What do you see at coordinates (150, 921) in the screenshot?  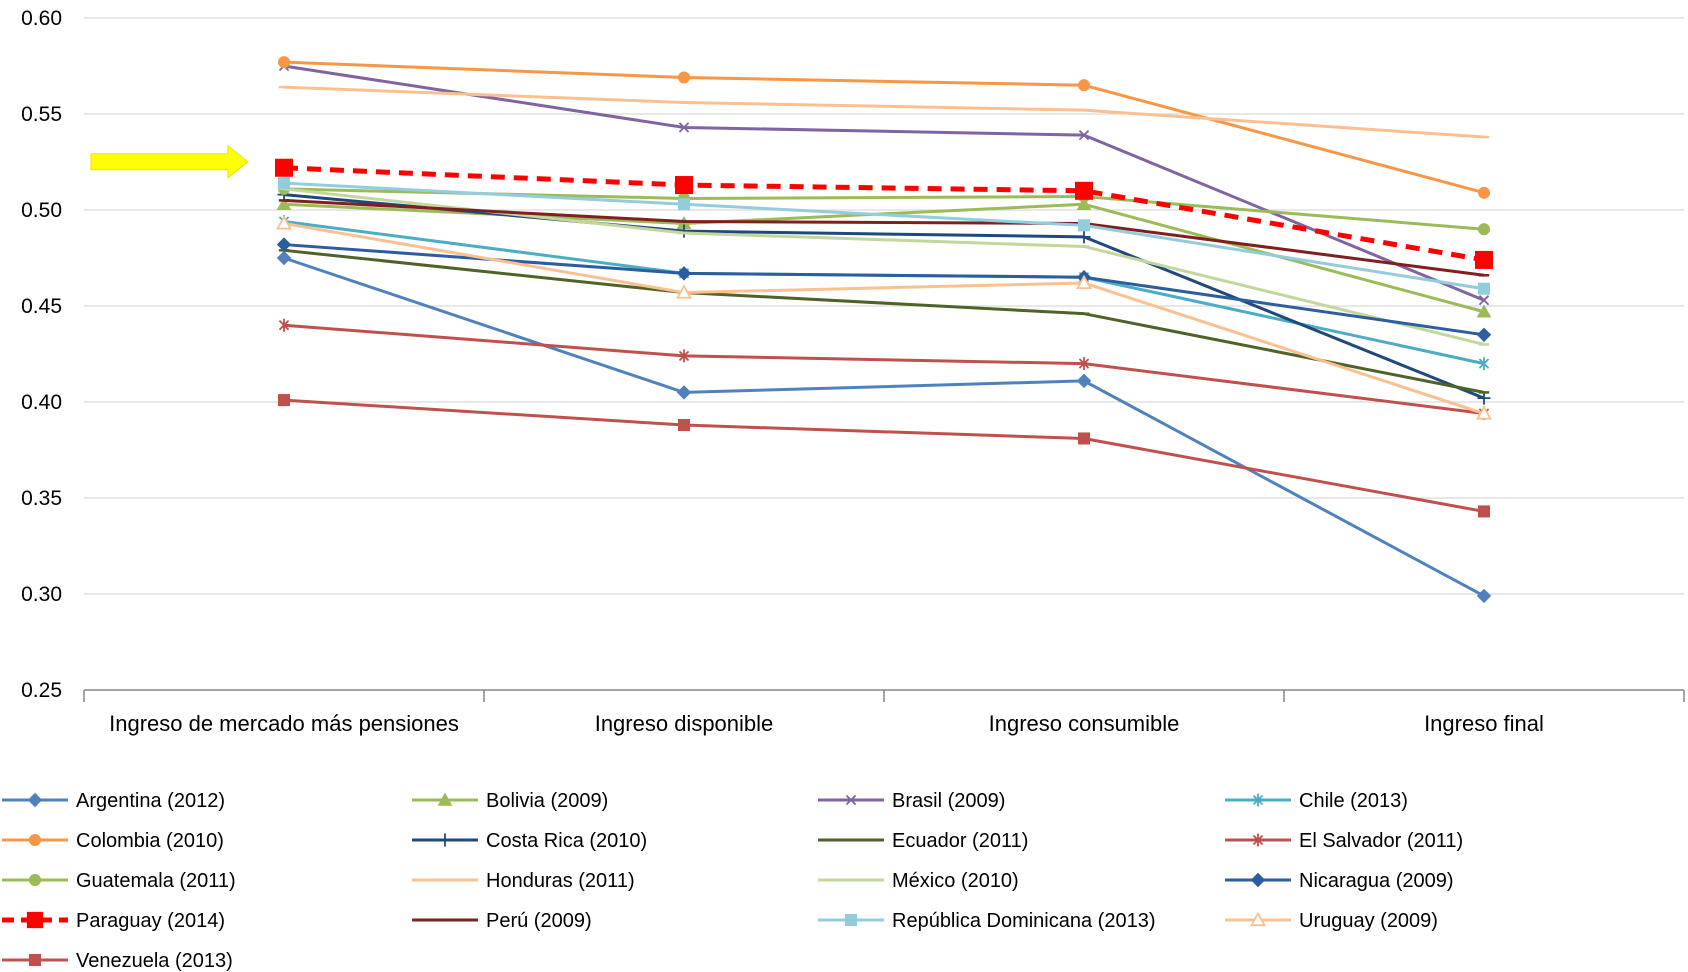 I see `legend-label: Paraguay (2014)` at bounding box center [150, 921].